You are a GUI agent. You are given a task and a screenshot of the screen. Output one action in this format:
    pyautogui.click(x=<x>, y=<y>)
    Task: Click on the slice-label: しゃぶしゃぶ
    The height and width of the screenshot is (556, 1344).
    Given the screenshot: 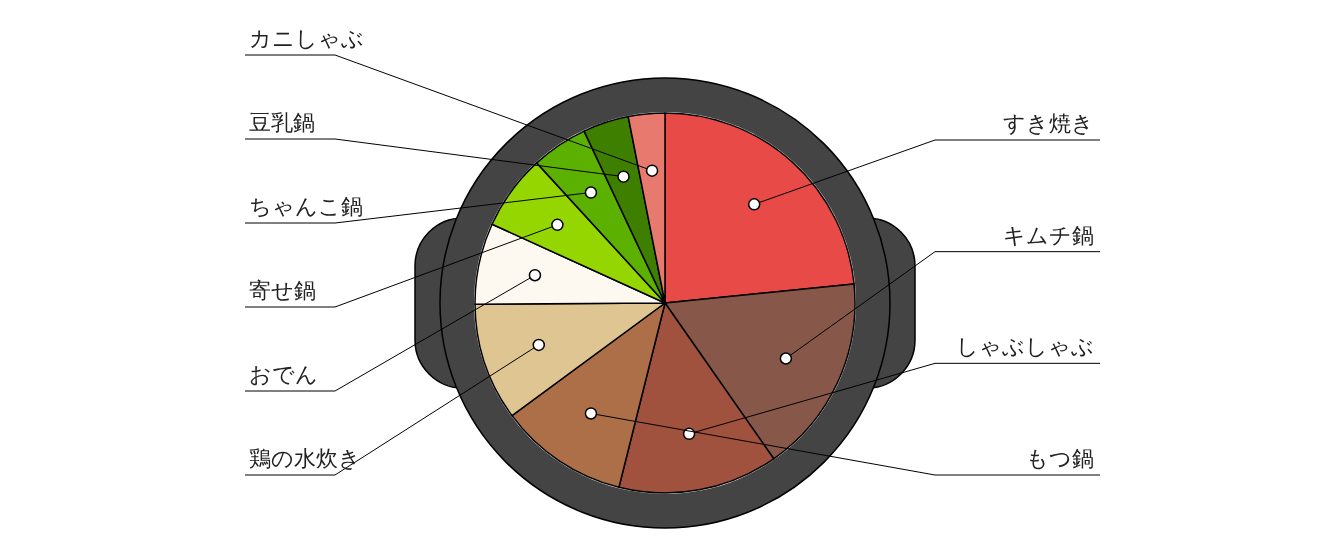 What is the action you would take?
    pyautogui.click(x=1025, y=347)
    